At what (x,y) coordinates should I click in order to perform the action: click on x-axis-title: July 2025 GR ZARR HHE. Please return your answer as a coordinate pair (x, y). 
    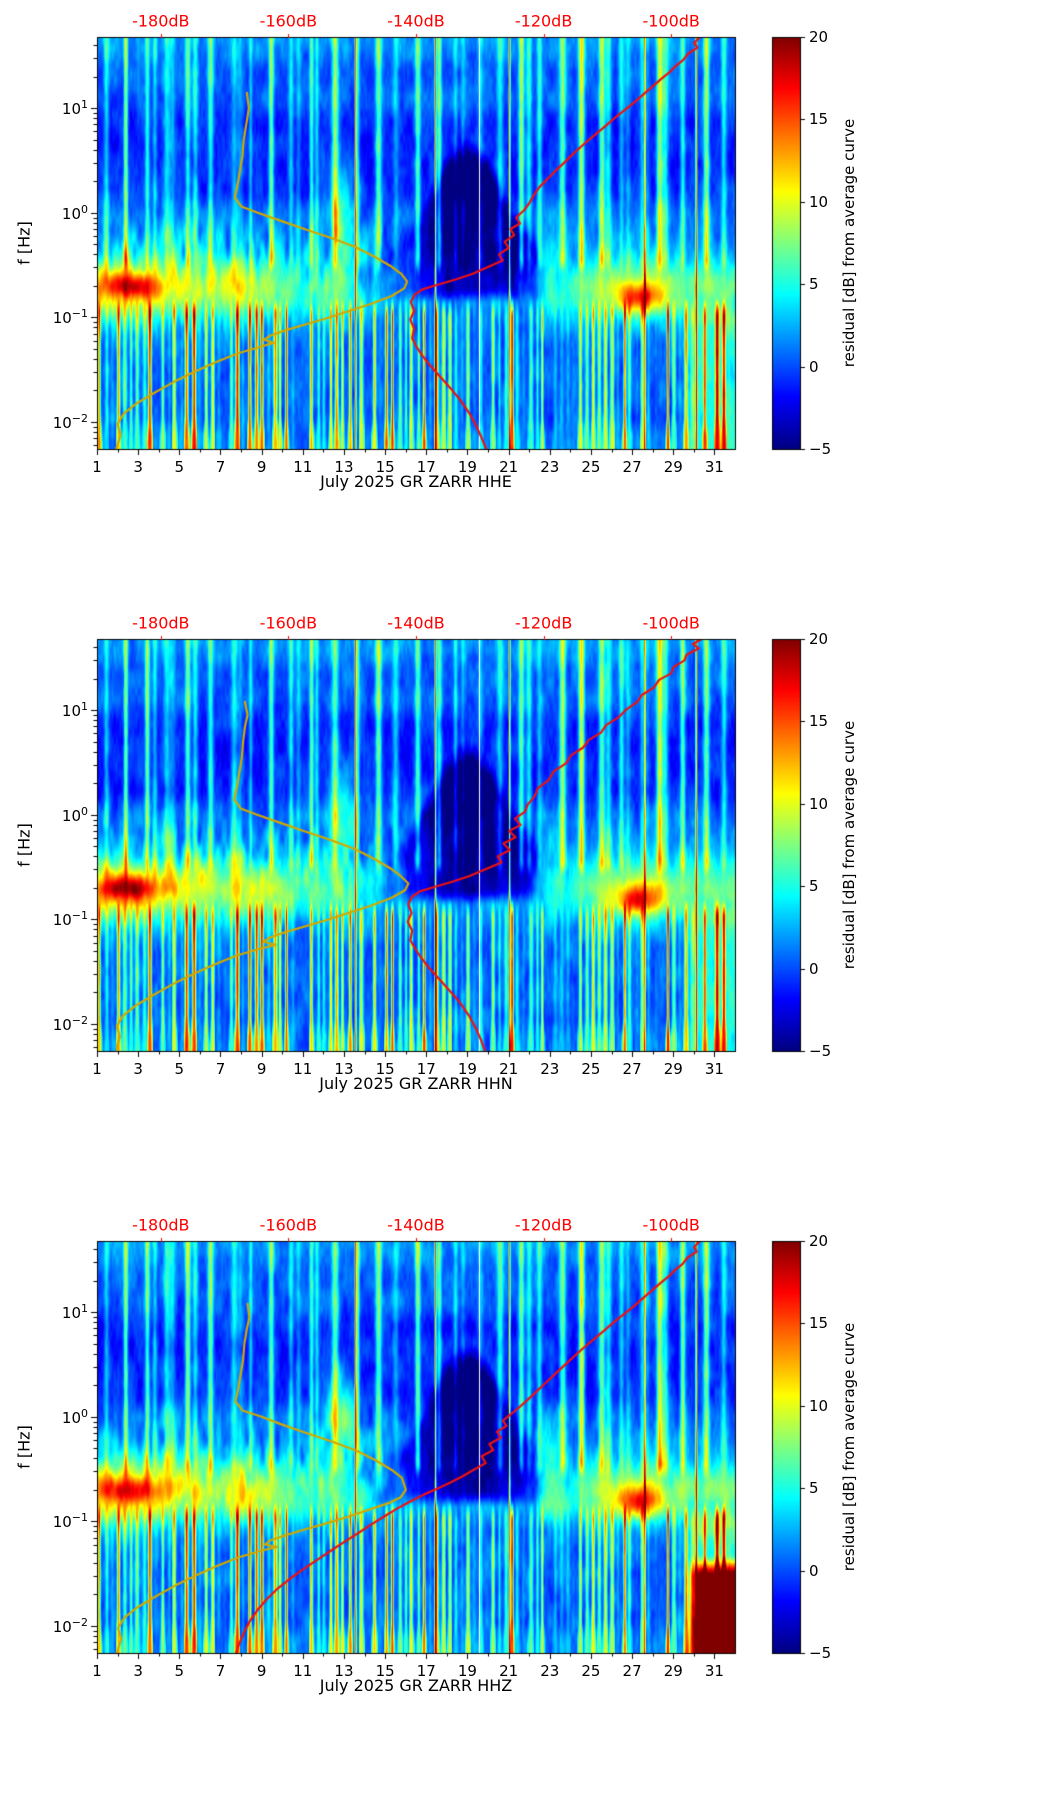
    Looking at the image, I should click on (416, 481).